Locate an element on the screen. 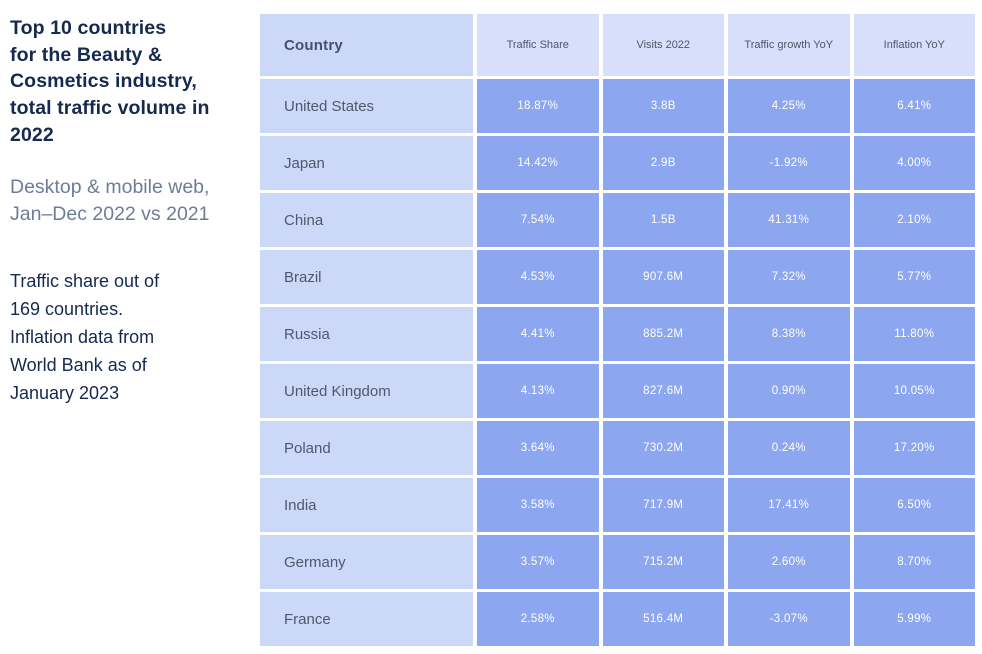 The image size is (982, 654). table-row: Japan 14.42% 2.9B -1.92% 4.00% is located at coordinates (617, 163).